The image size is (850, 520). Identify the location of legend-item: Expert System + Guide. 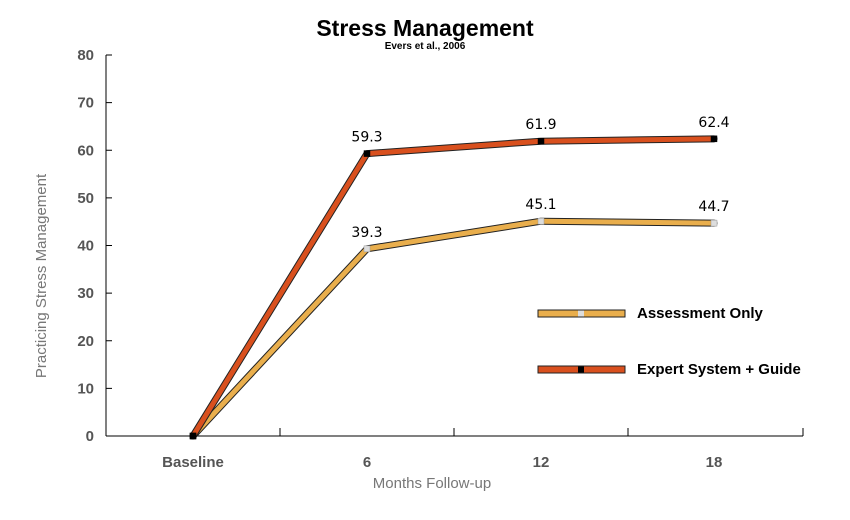
(669, 369).